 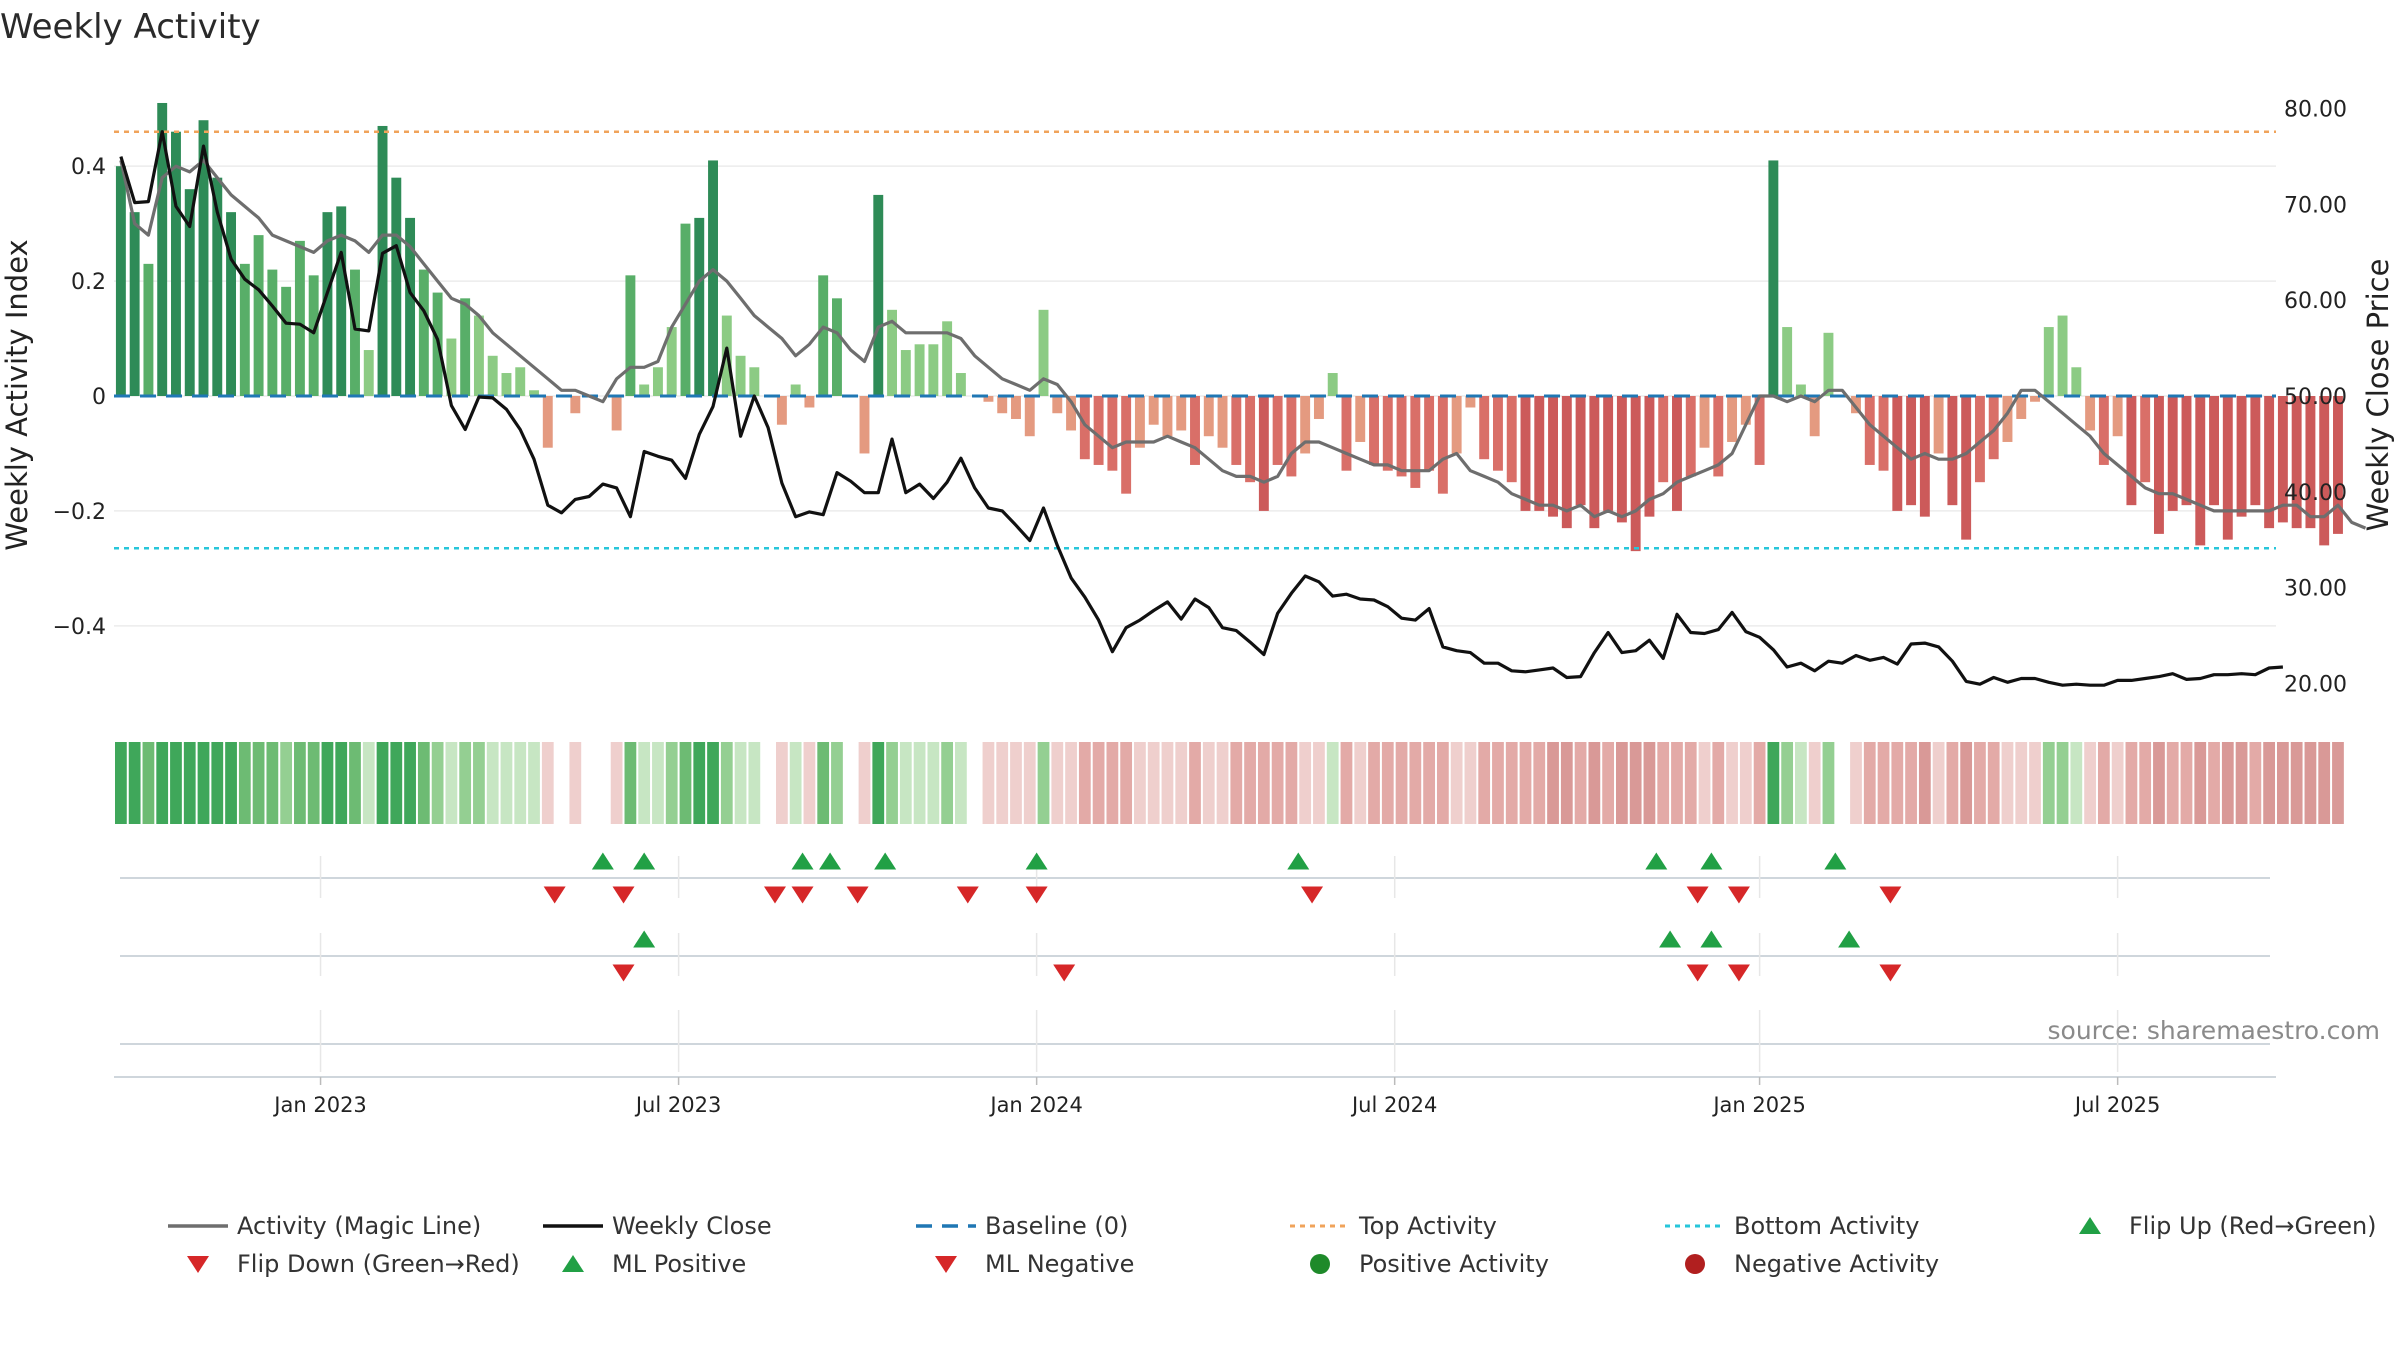 What do you see at coordinates (2315, 301) in the screenshot?
I see `right-tick-label: 60.00` at bounding box center [2315, 301].